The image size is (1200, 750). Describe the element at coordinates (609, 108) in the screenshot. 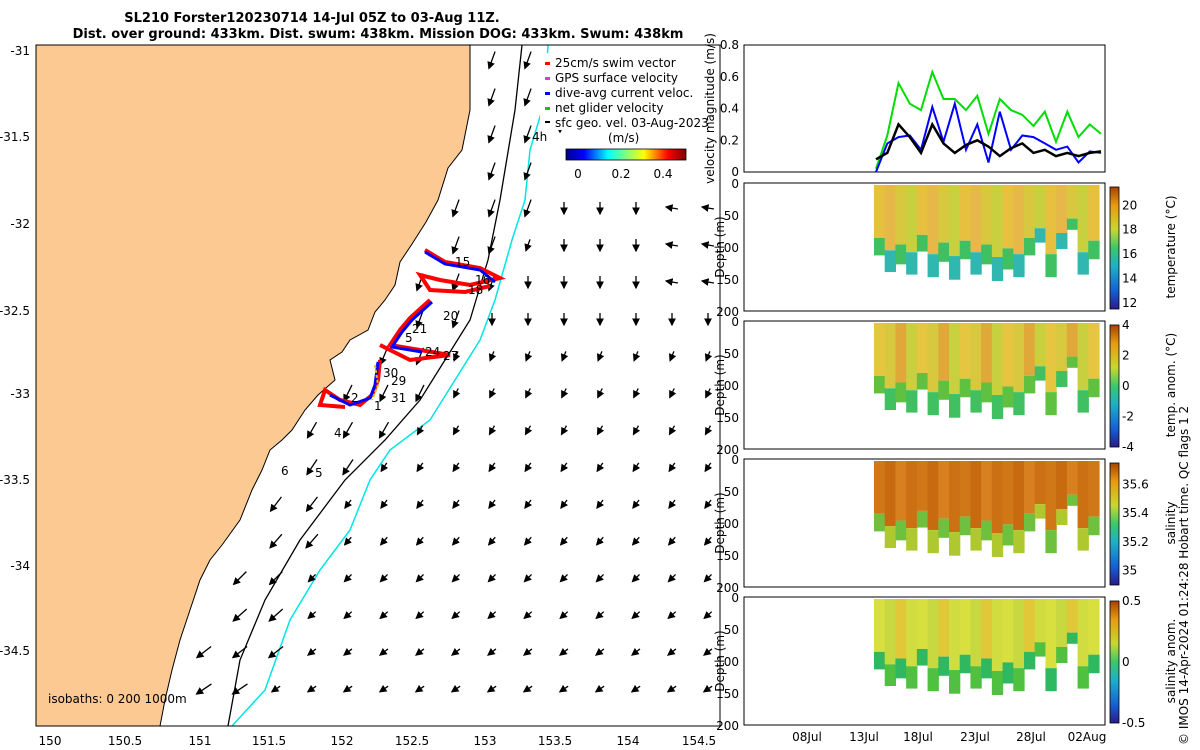

I see `legend-entry-net: net glider velocity` at that location.